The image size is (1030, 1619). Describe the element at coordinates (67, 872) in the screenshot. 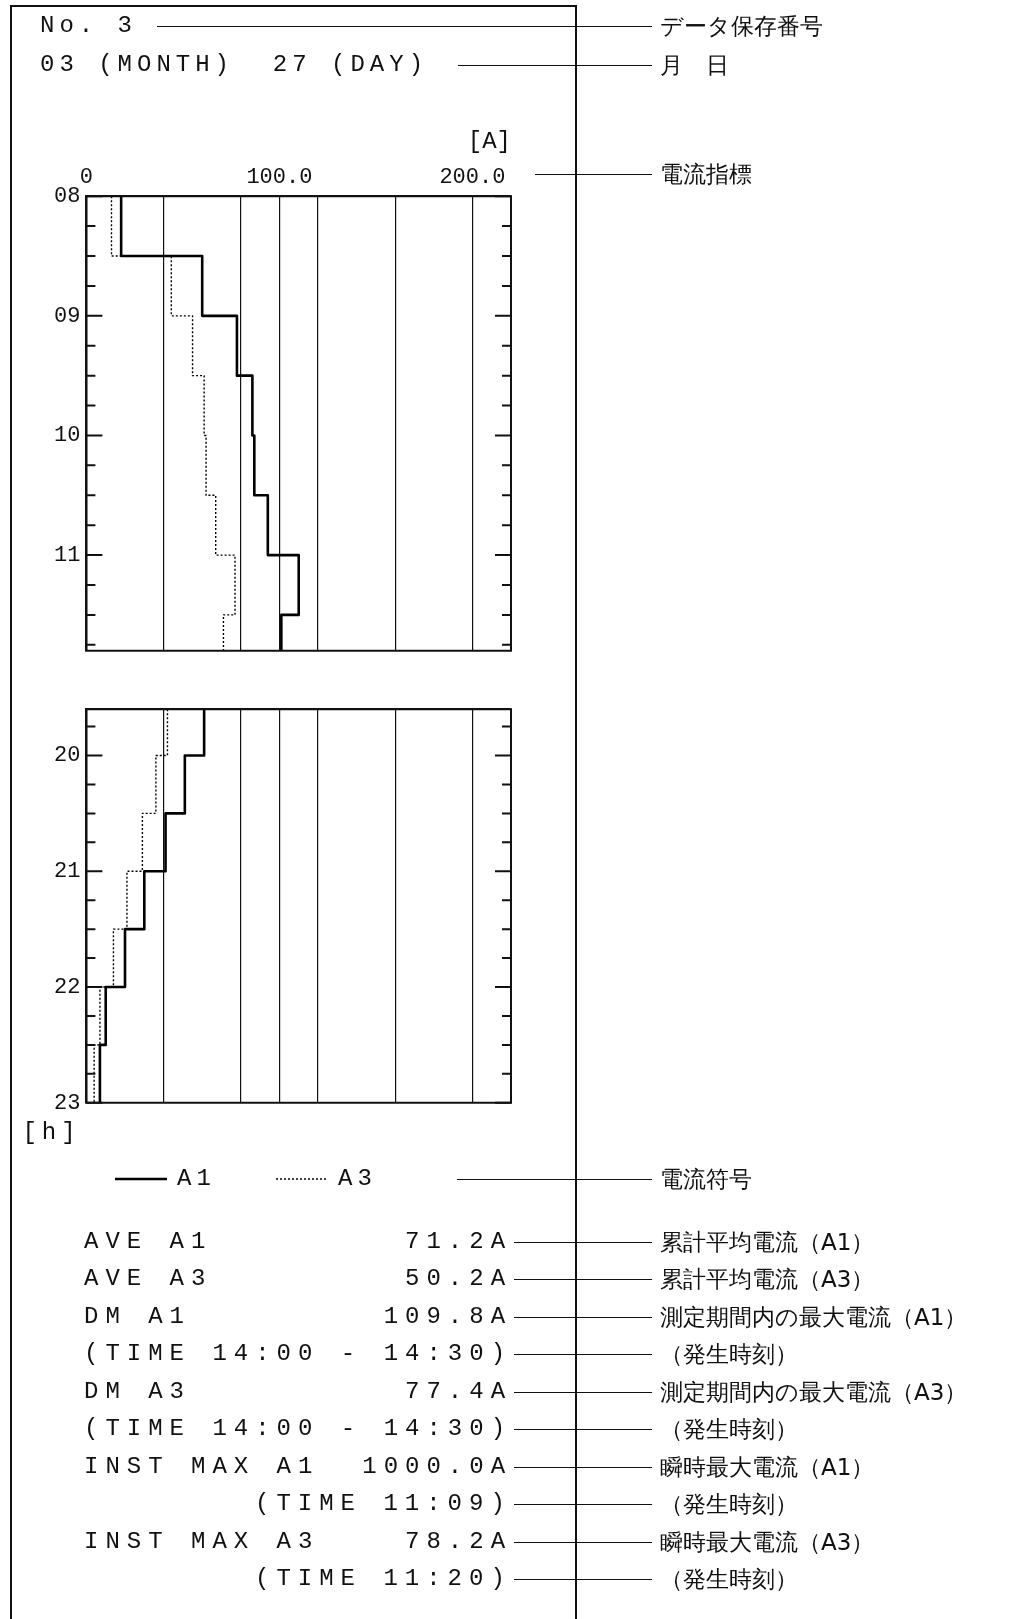

I see `y-tick-label: 21` at that location.